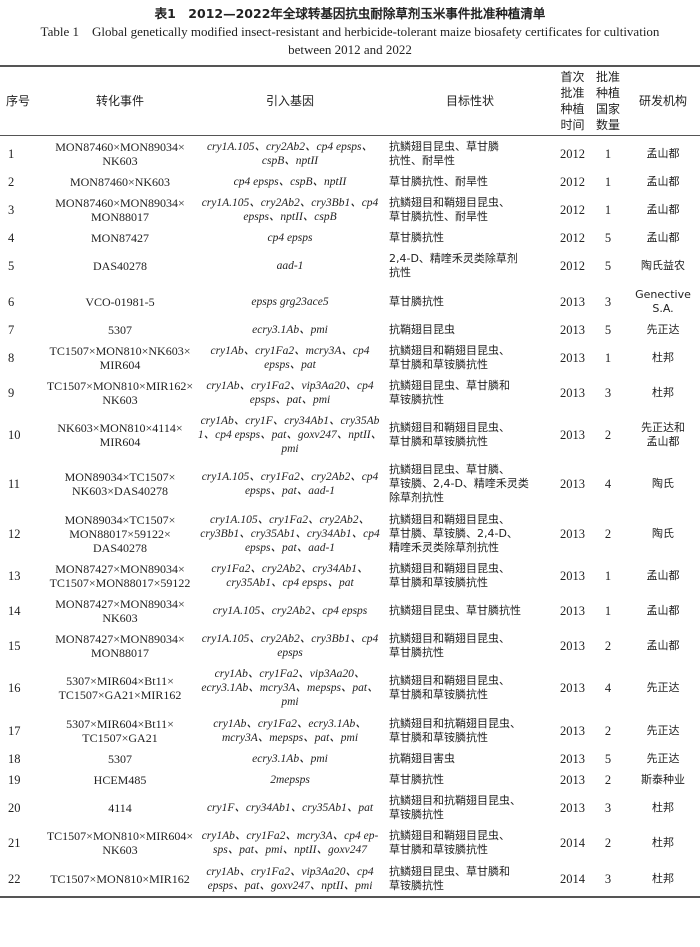 This screenshot has width=700, height=947. What do you see at coordinates (120, 878) in the screenshot?
I see `transformation-event: TC1507×MON810×MIR162` at bounding box center [120, 878].